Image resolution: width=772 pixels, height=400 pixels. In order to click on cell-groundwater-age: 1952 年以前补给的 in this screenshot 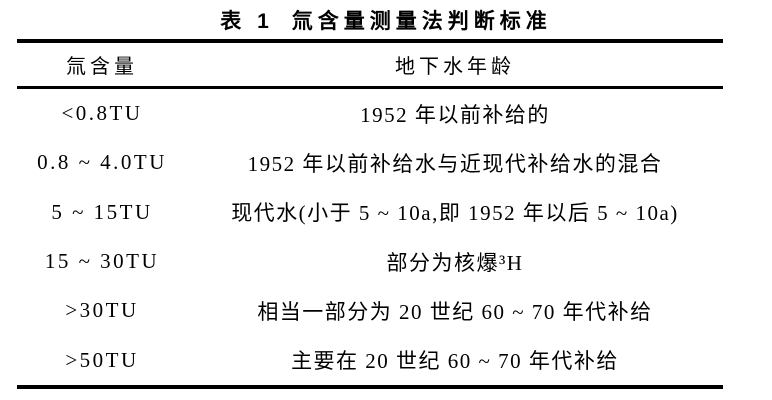, I will do `click(455, 114)`.